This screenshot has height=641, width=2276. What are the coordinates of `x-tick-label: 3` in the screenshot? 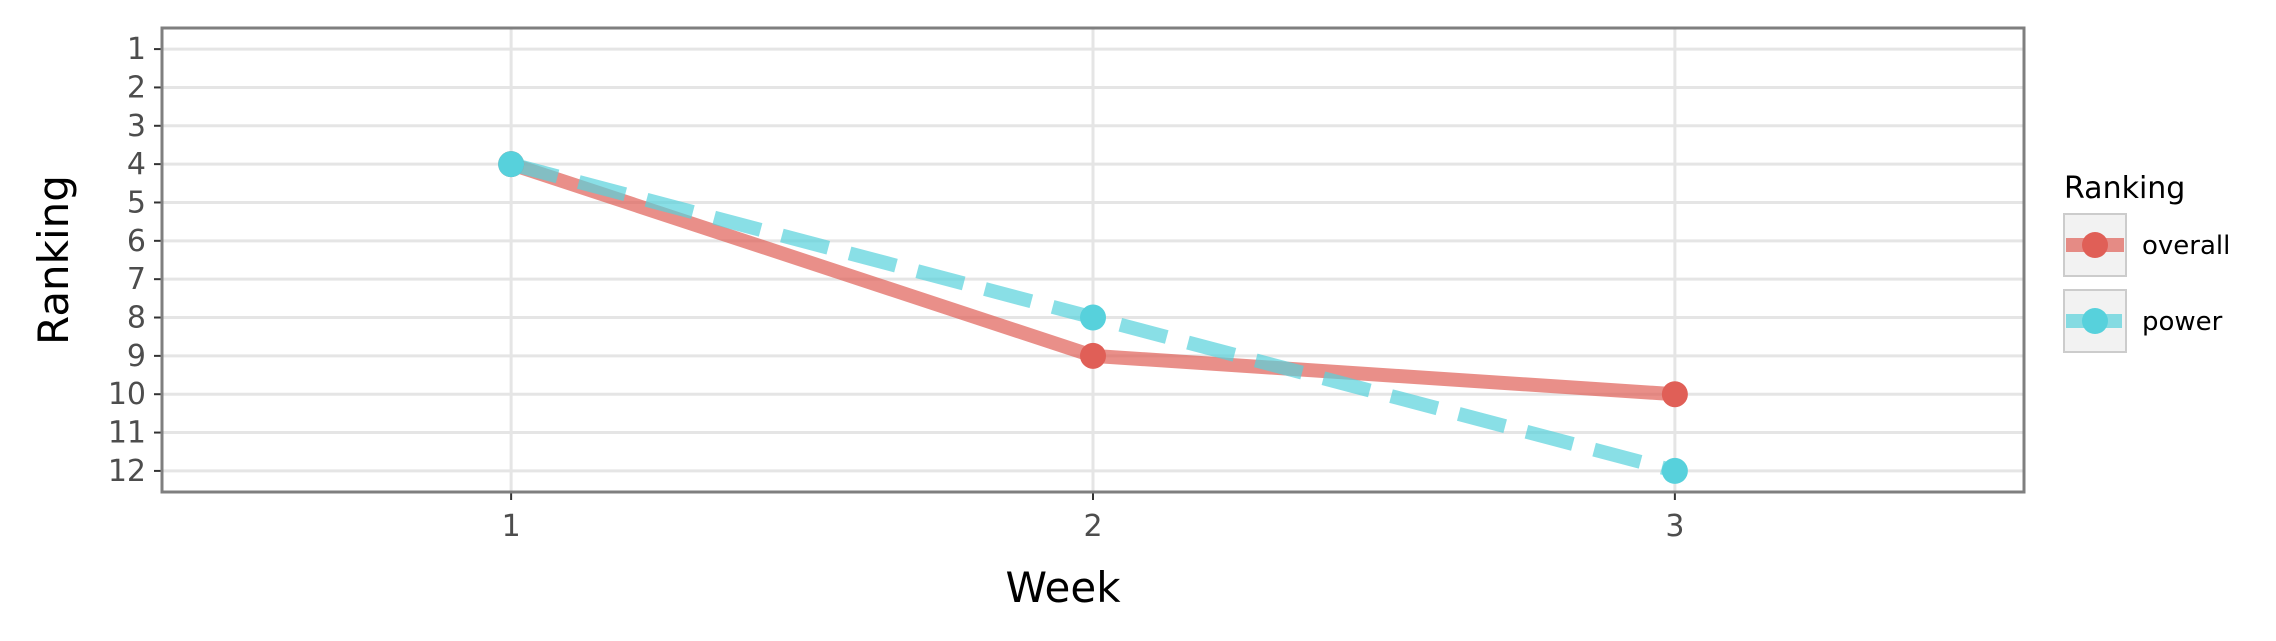 It's located at (1674, 526).